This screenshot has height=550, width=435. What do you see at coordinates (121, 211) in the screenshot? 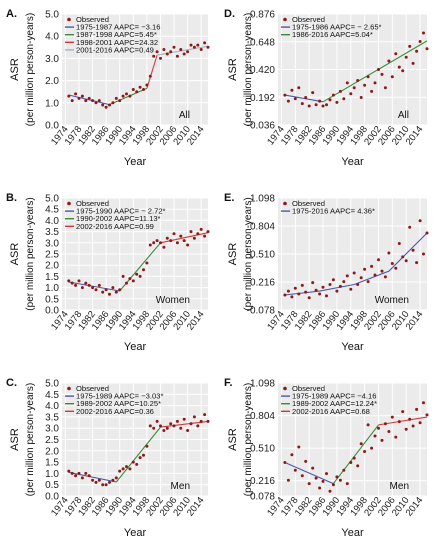
I see `legend-entry: 1975-1990 AAPC= − 2.72*` at bounding box center [121, 211].